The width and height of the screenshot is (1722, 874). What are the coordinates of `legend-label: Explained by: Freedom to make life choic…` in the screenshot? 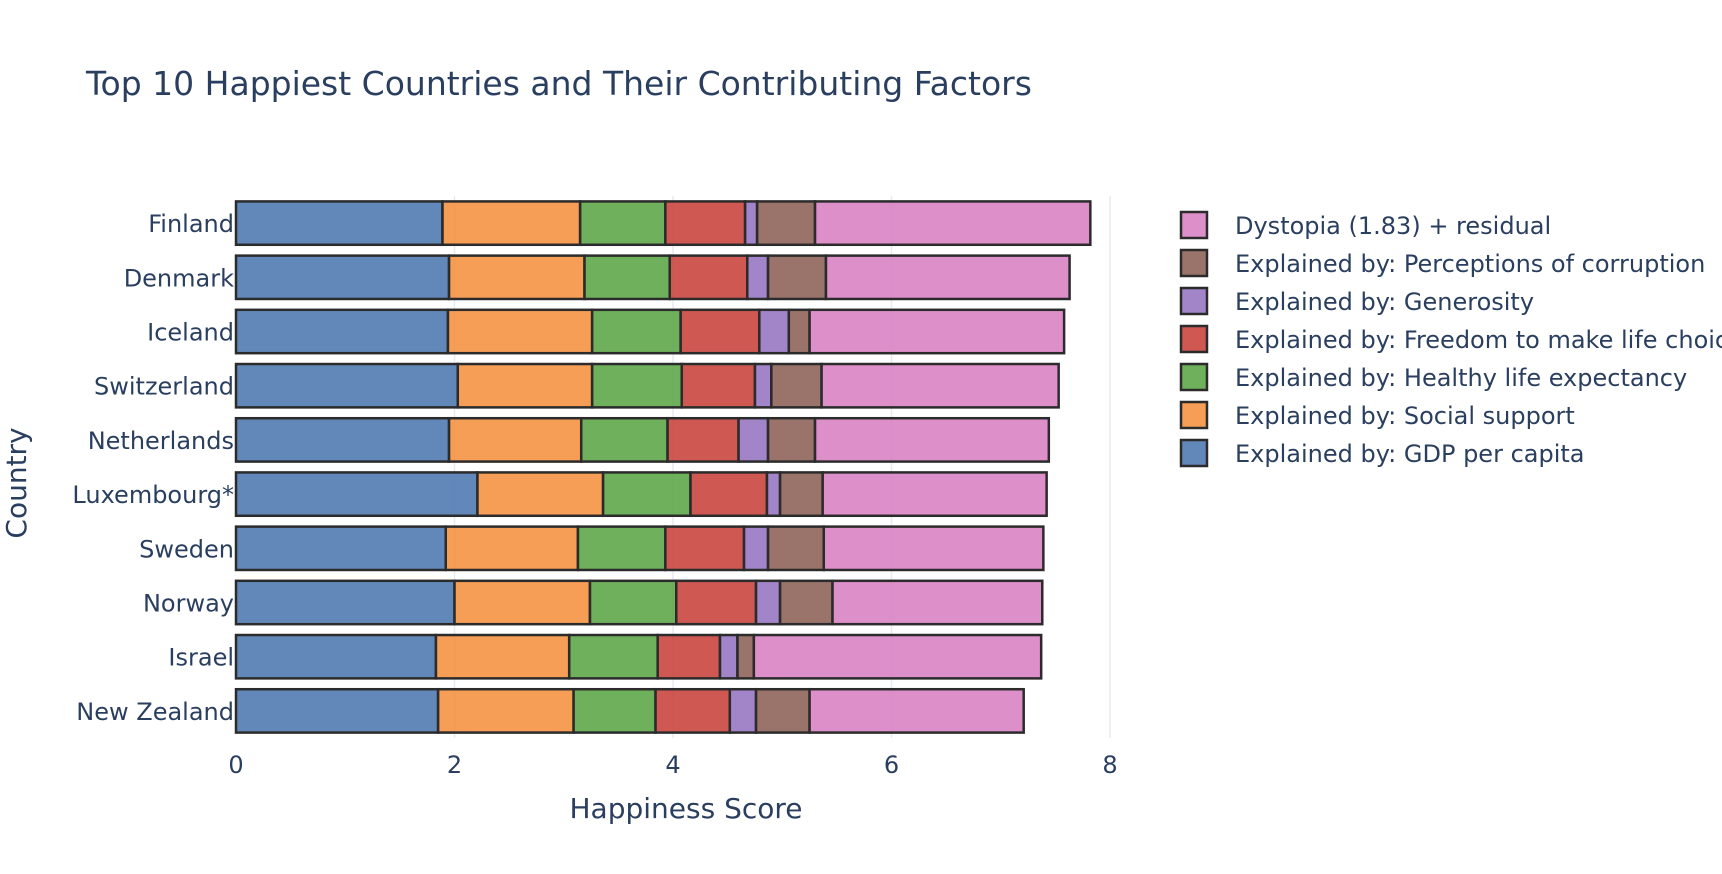 It's located at (1478, 340).